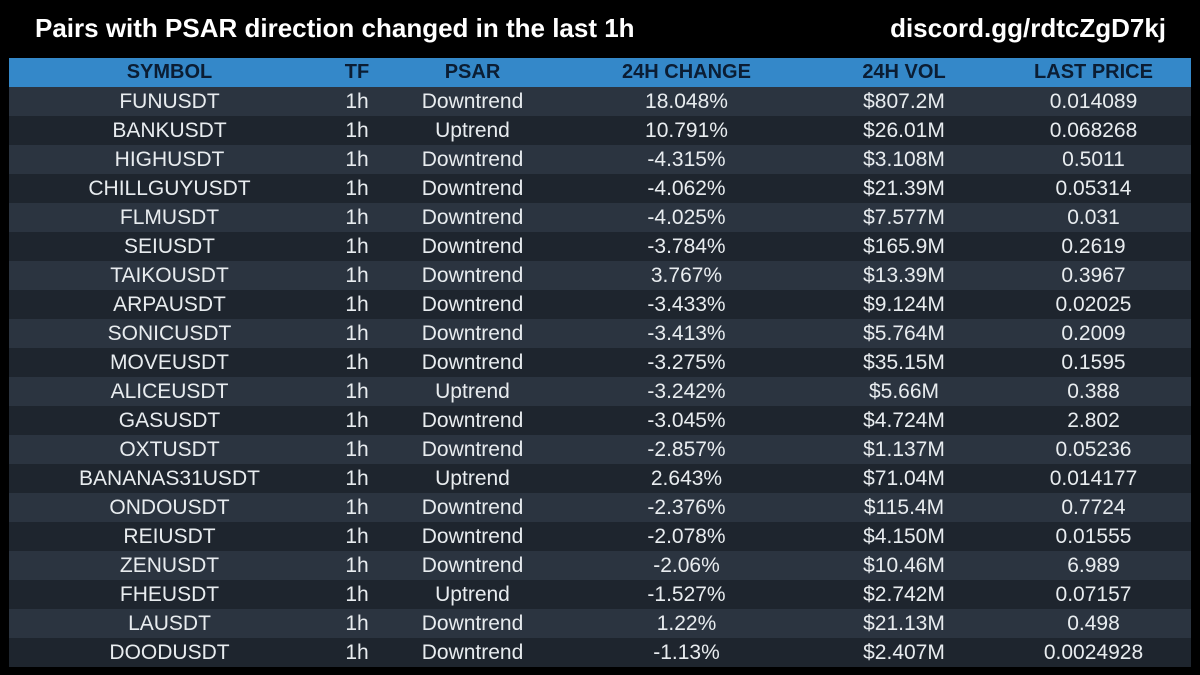 This screenshot has width=1200, height=675. I want to click on table-row: TAIKOUSDT 1h Downtrend 3.767% $13.39M 0.3967, so click(600, 275).